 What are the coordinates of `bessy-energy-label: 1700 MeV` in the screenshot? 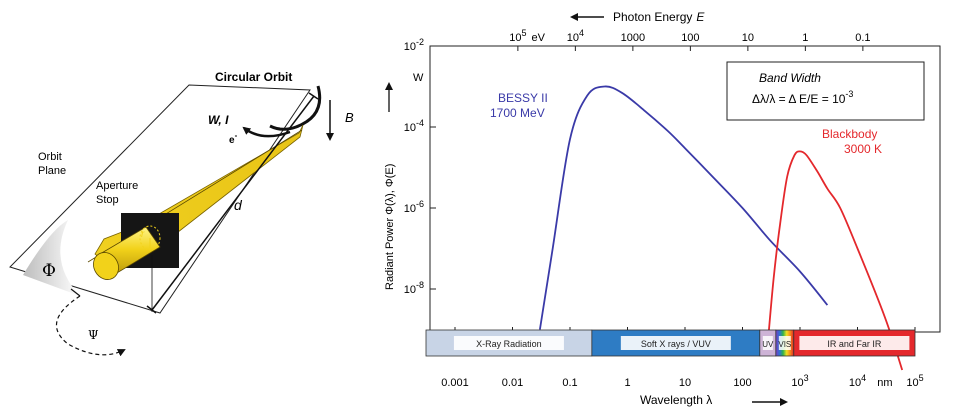 It's located at (517, 113).